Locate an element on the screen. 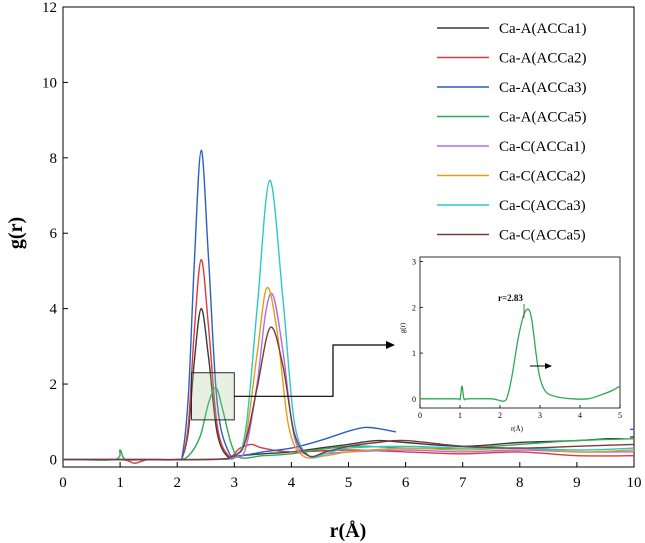 Image resolution: width=645 pixels, height=543 pixels. legend-label-1: Ca-A(ACCa1) is located at coordinates (542, 29).